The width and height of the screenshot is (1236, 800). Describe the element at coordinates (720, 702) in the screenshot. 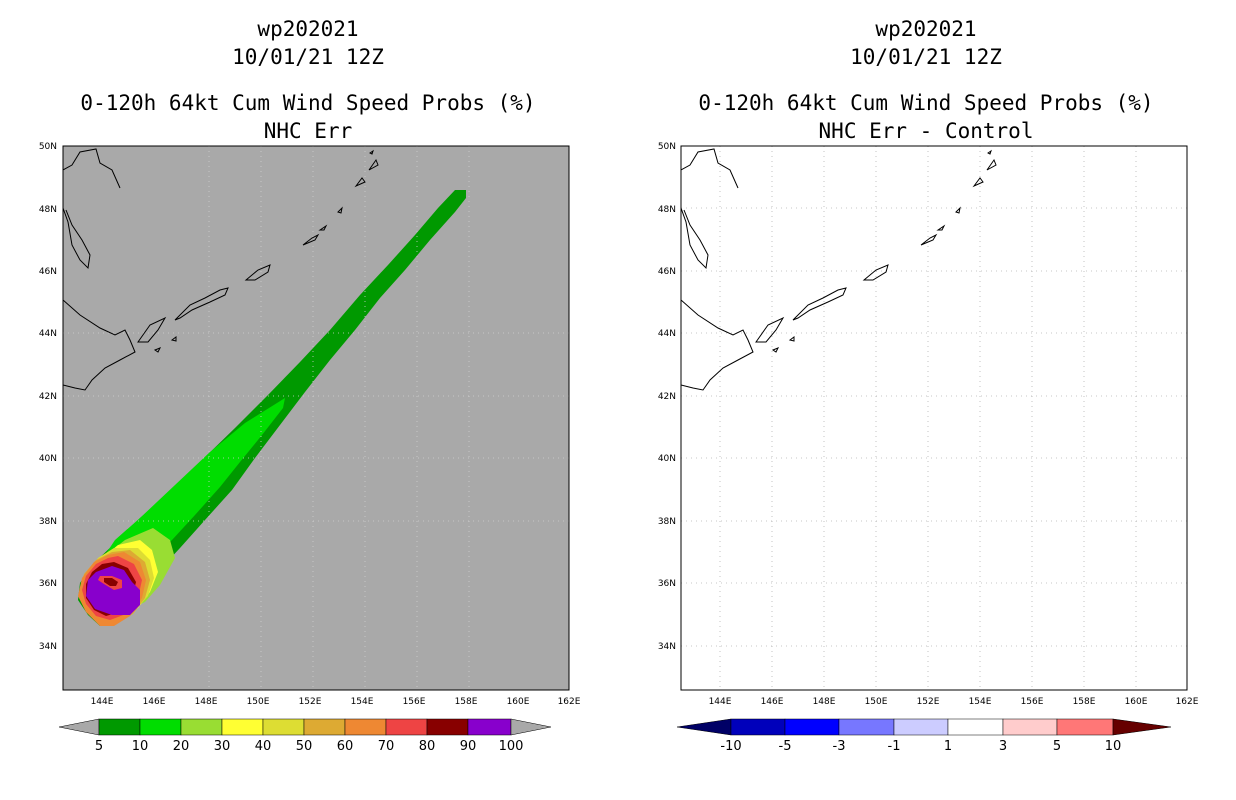

I see `right-lon-tick-144e: 144E` at that location.